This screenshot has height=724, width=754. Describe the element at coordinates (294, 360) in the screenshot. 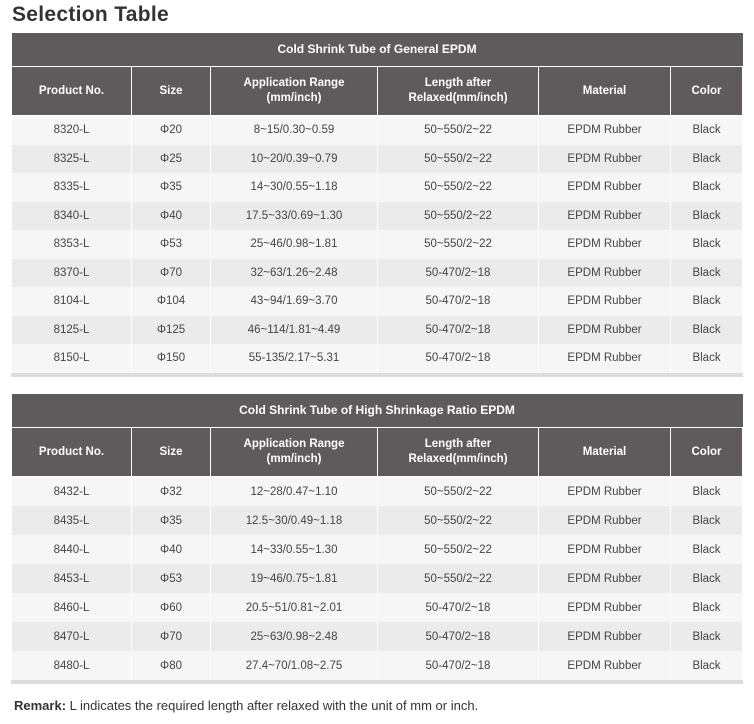

I see `table-cell: 55-135/2.17~5.31` at that location.